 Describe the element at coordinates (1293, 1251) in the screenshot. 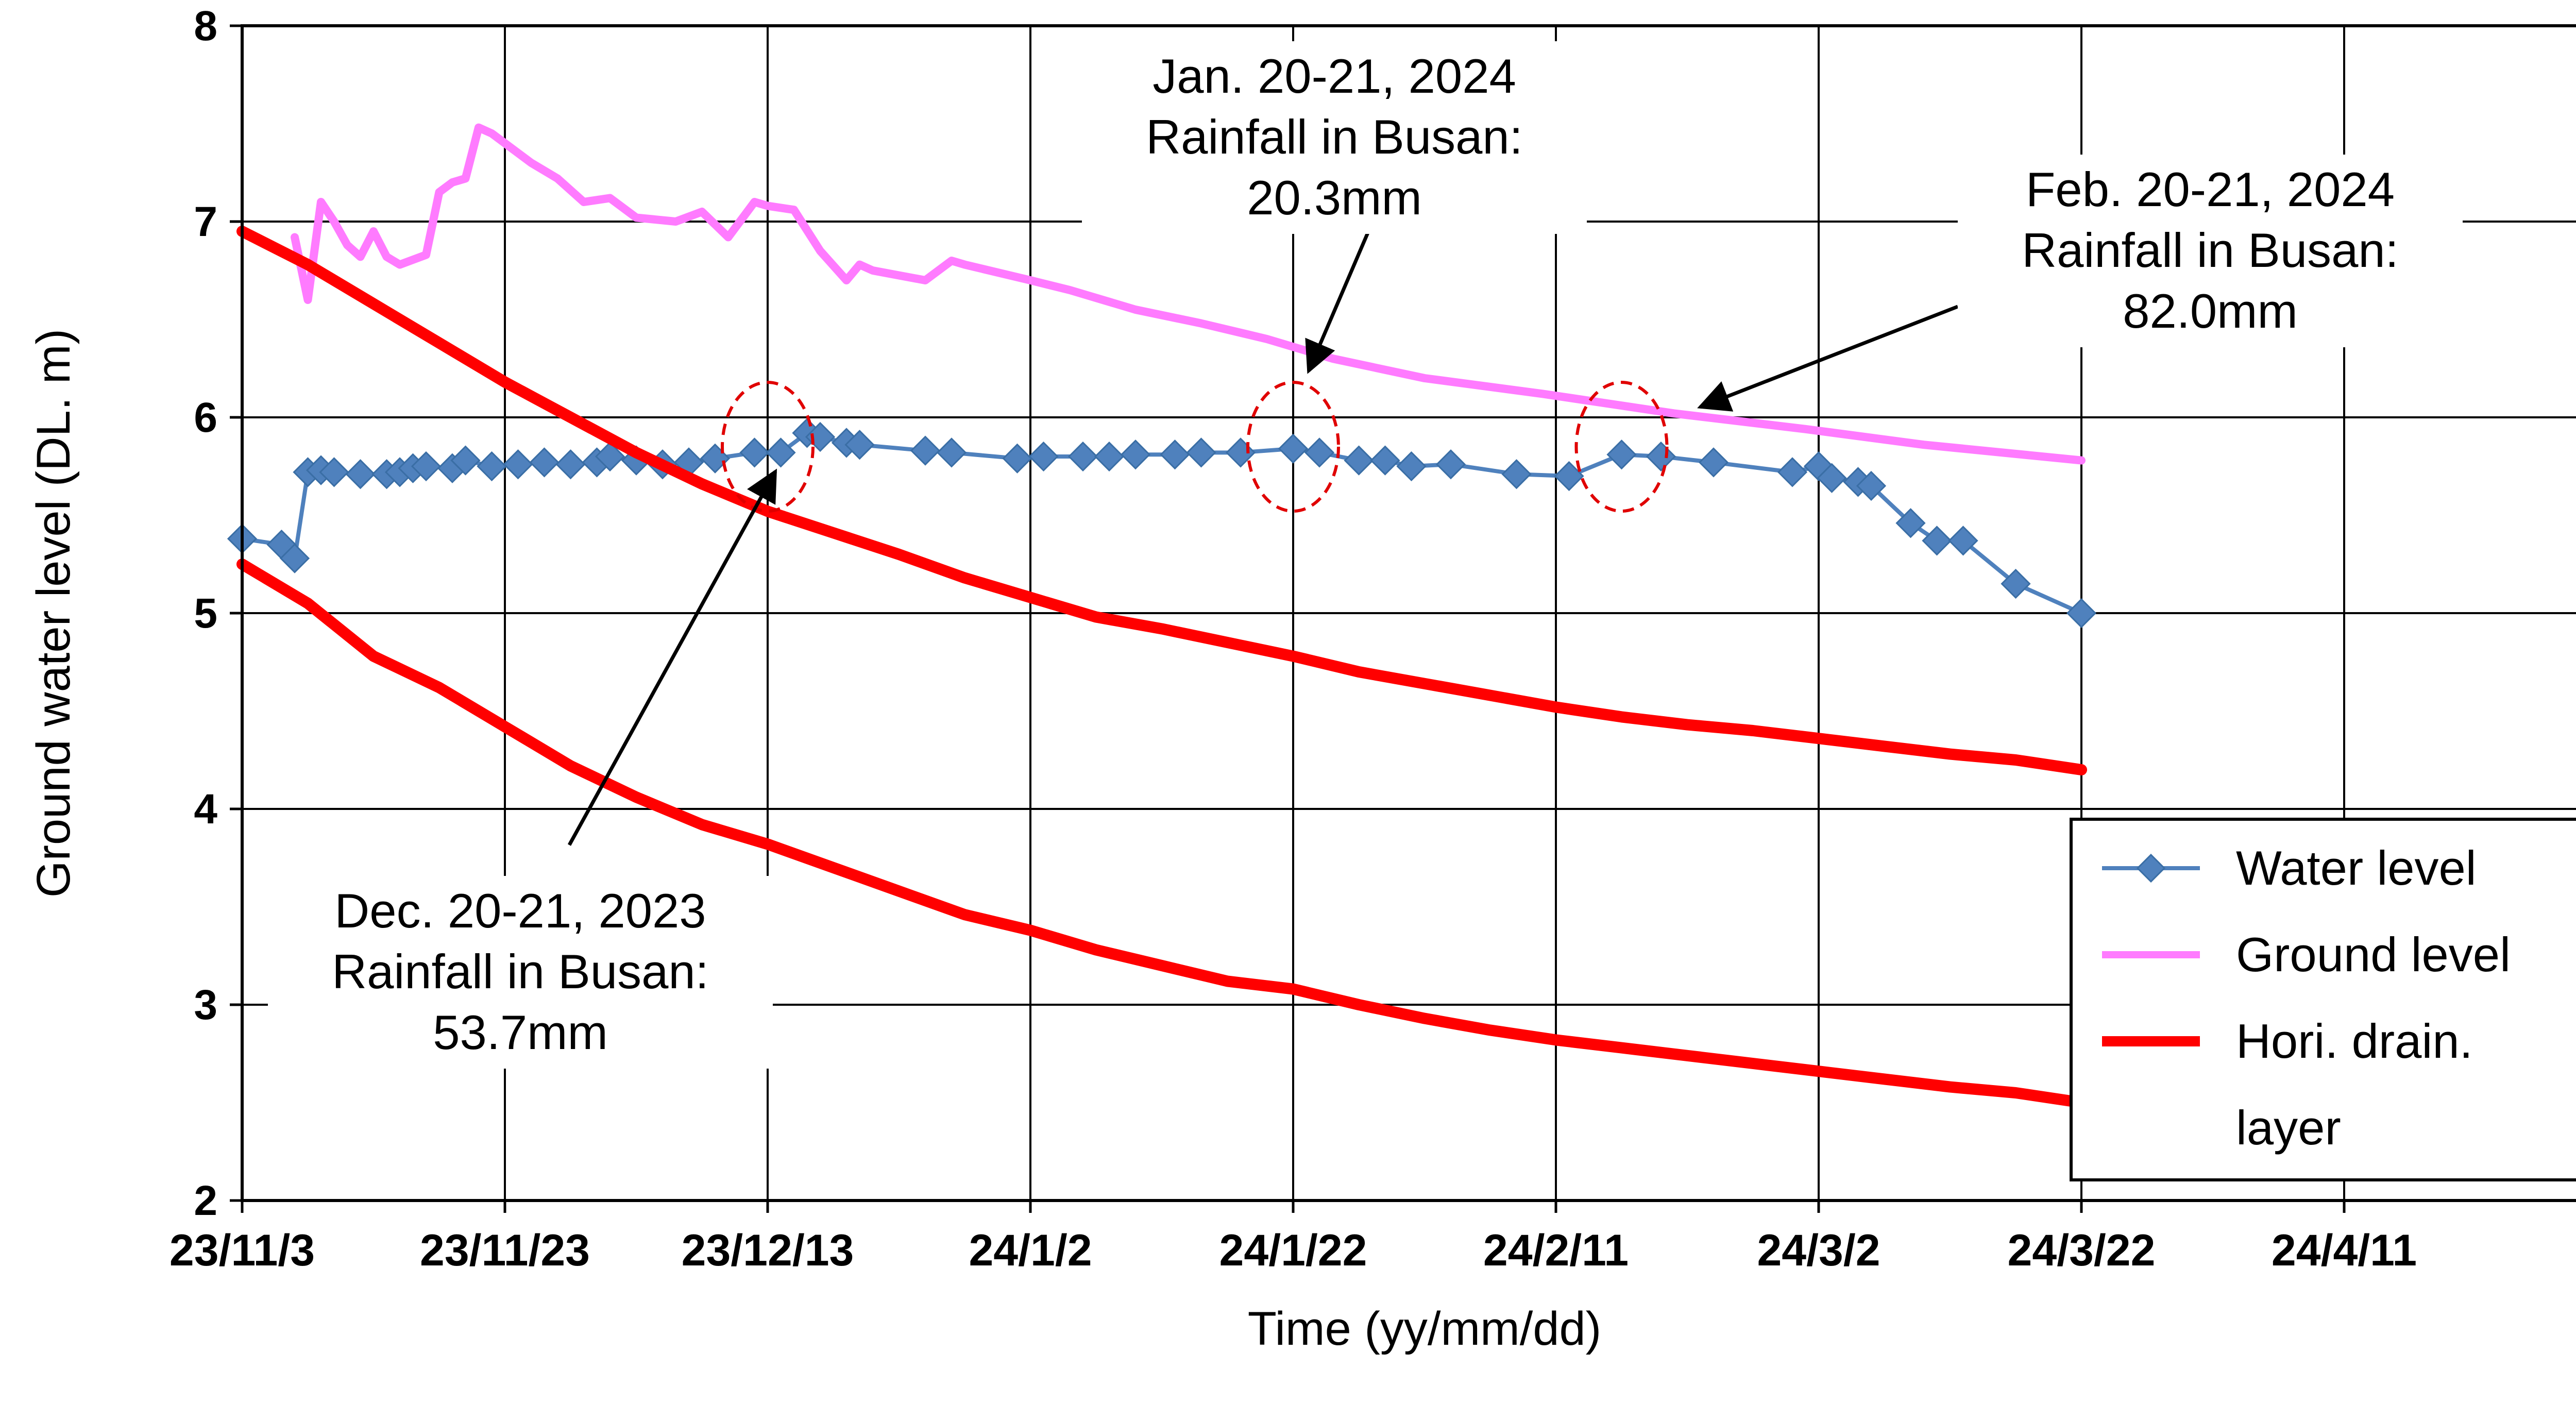

I see `x-tick-label: 24/1/22` at that location.